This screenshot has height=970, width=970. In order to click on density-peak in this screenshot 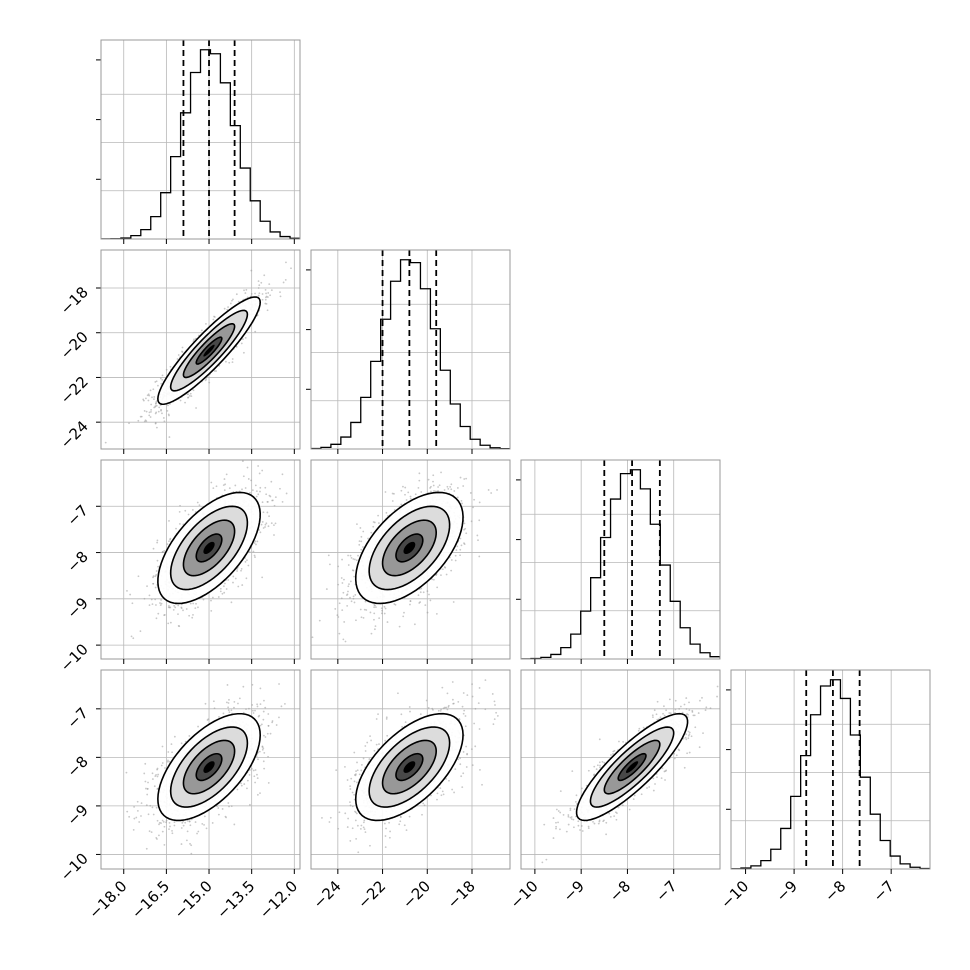, I will do `click(409, 548)`.